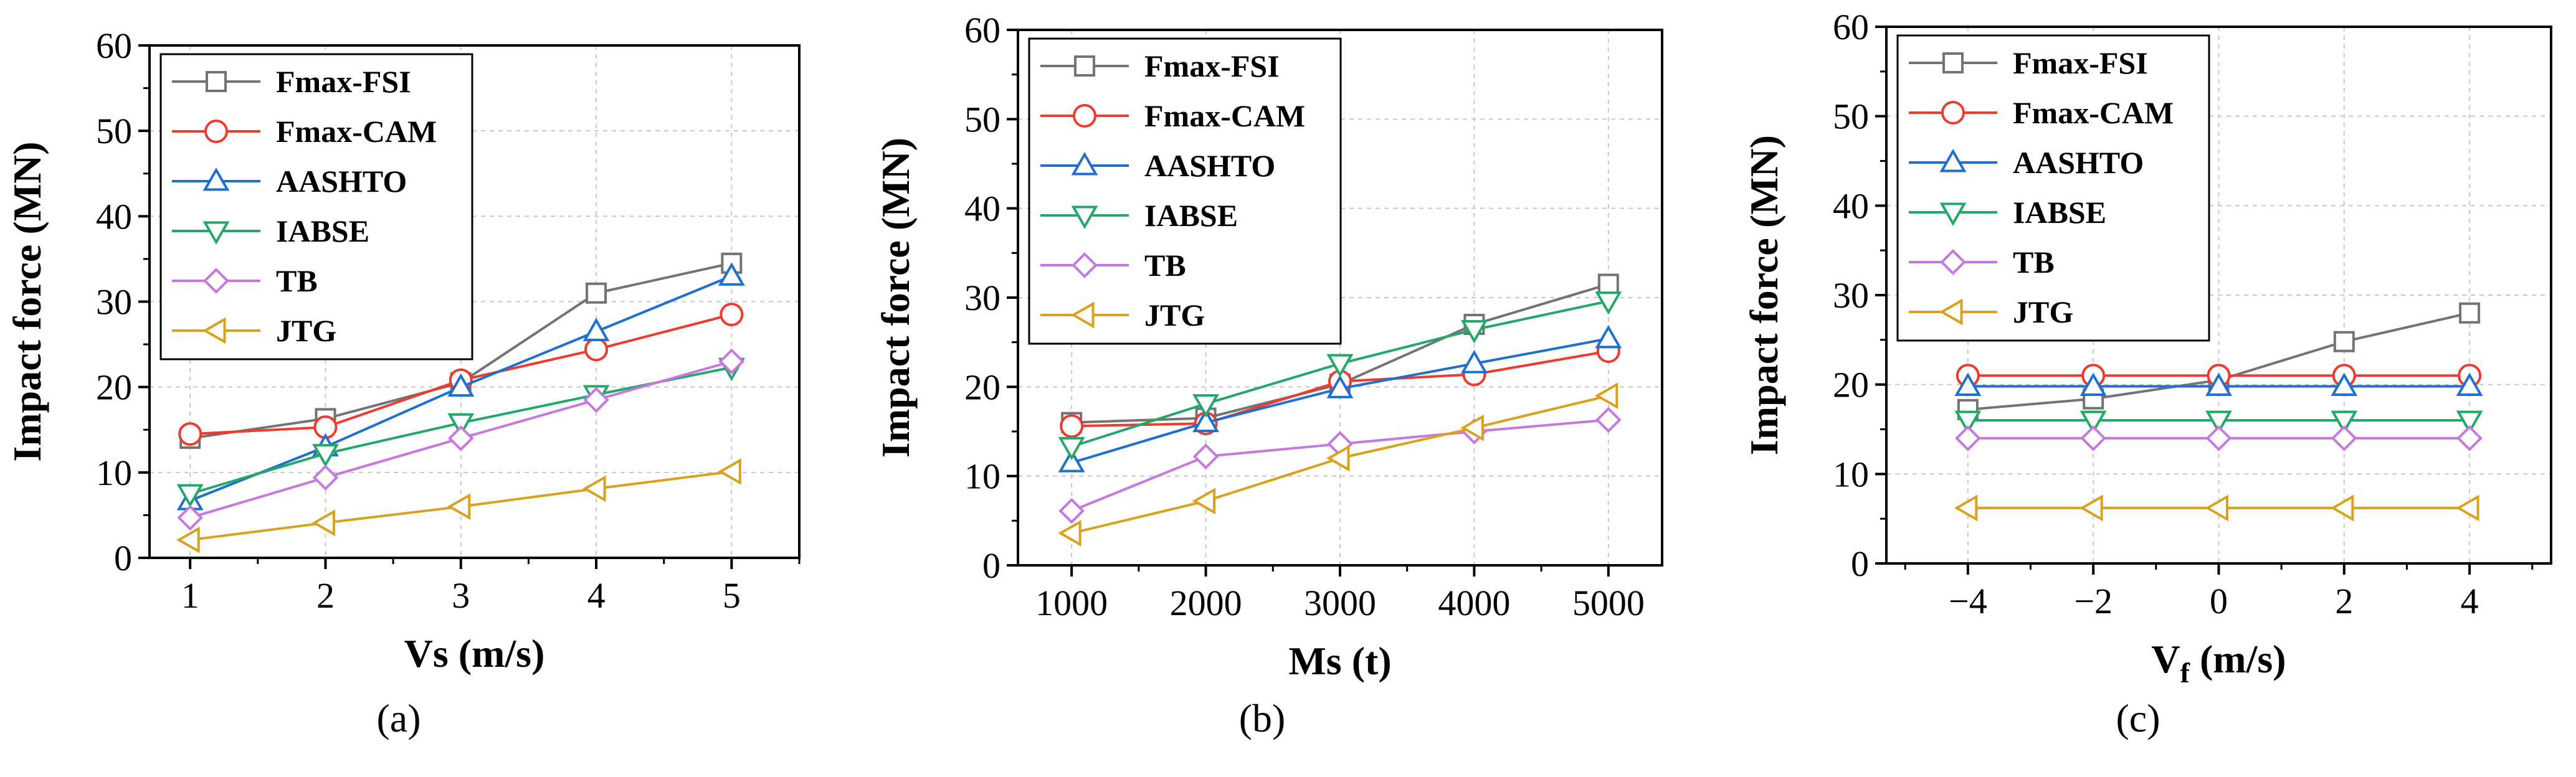  Describe the element at coordinates (1609, 603) in the screenshot. I see `x-tick-label: 5000` at that location.